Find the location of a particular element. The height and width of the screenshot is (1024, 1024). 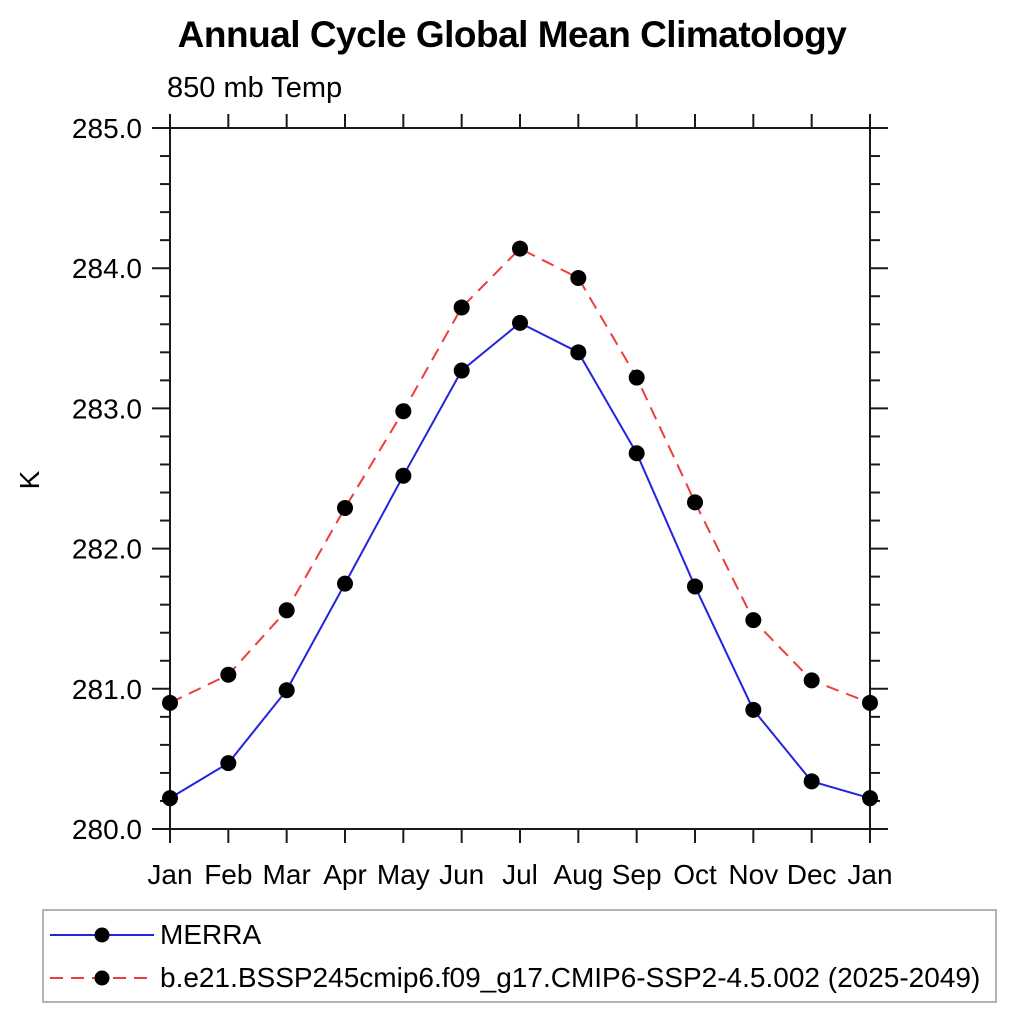

legend-line-sample-merra is located at coordinates (102, 934).